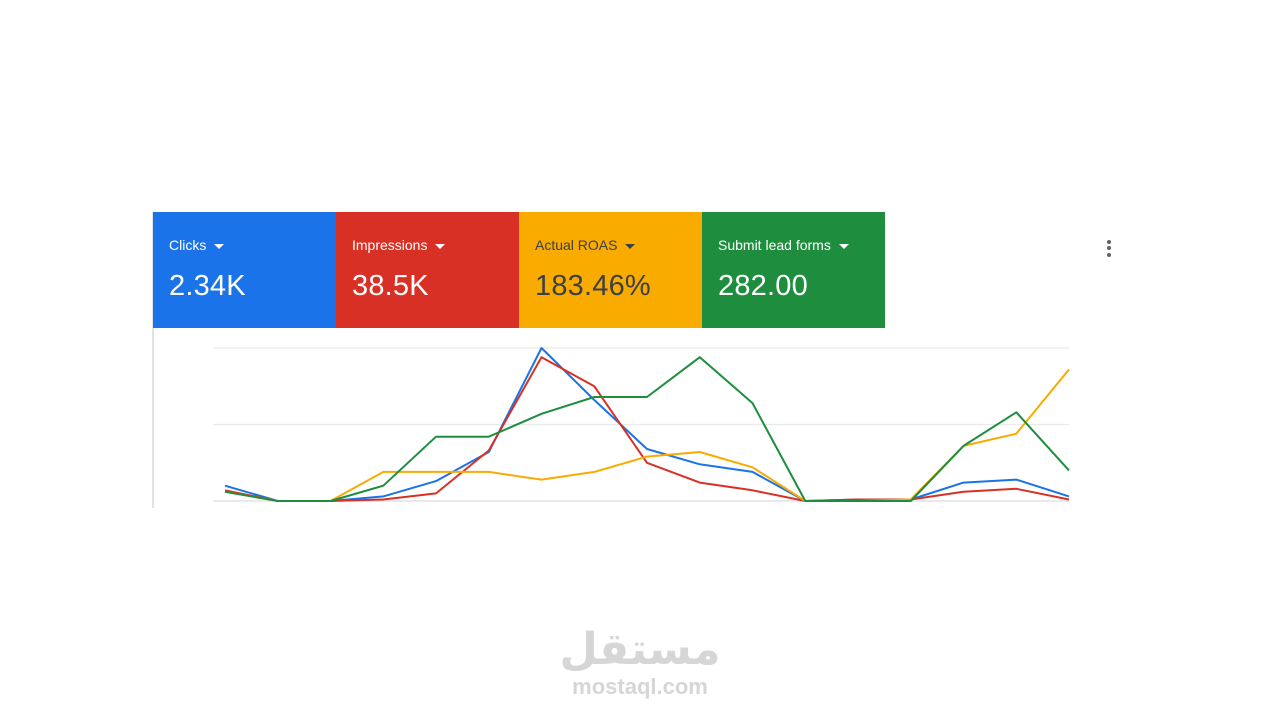  What do you see at coordinates (207, 286) in the screenshot?
I see `metric-value: 2.34K` at bounding box center [207, 286].